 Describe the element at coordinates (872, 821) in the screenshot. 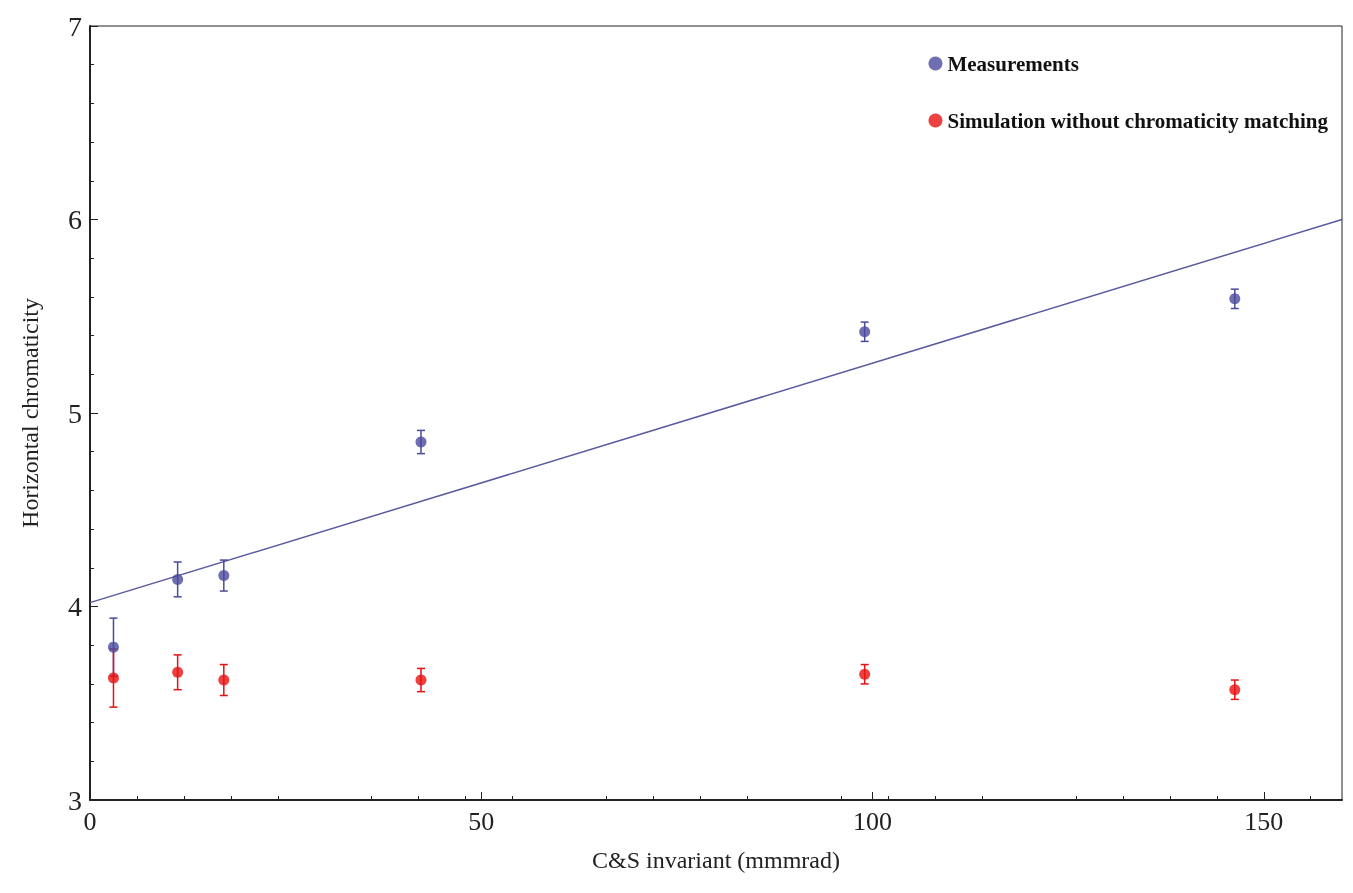

I see `x-tick-label: 100` at that location.